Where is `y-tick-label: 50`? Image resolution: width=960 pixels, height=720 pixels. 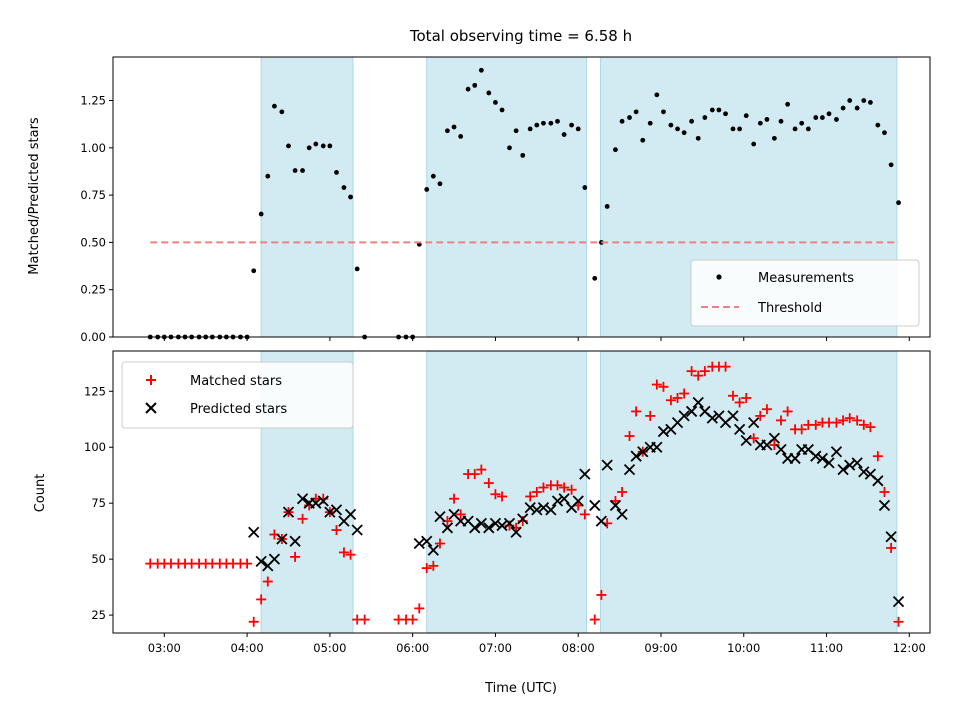 y-tick-label: 50 is located at coordinates (98, 559).